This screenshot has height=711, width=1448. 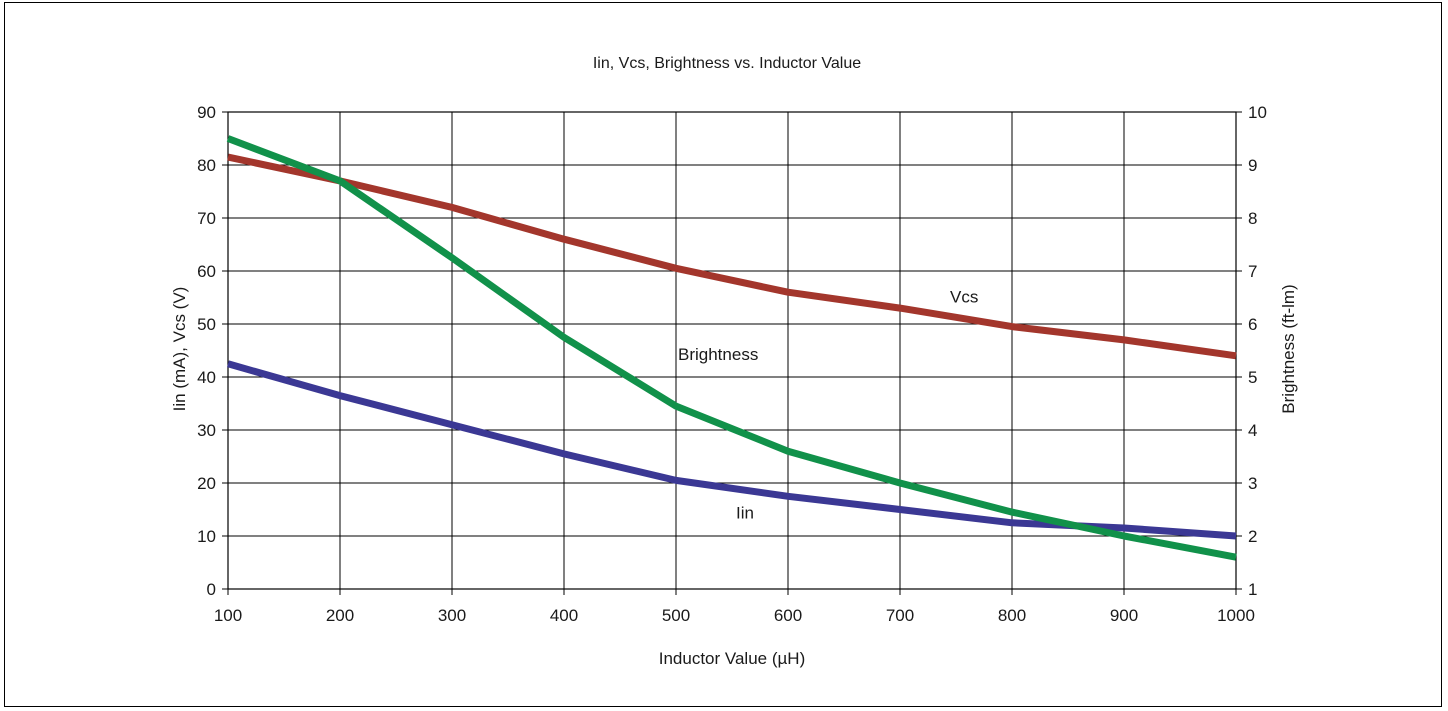 What do you see at coordinates (206, 377) in the screenshot?
I see `y-tick-label: 40` at bounding box center [206, 377].